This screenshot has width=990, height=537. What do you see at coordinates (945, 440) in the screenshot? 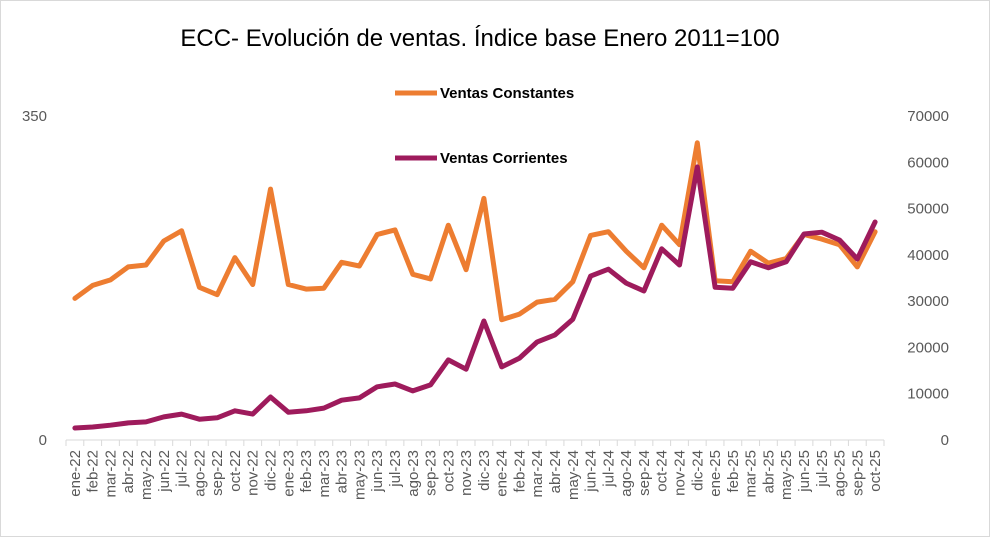
I see `right-y-tick-label: 0` at bounding box center [945, 440].